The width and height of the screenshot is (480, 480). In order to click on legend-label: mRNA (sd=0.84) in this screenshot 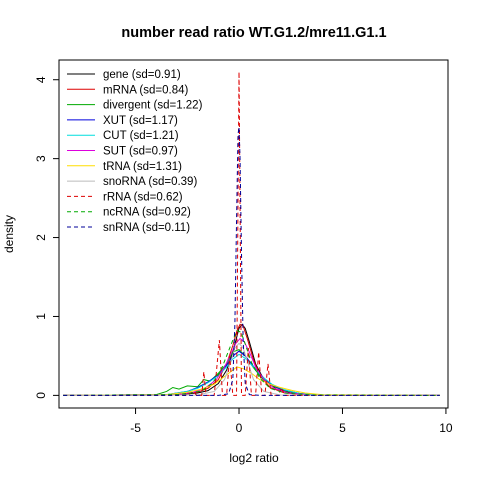, I will do `click(145, 90)`.